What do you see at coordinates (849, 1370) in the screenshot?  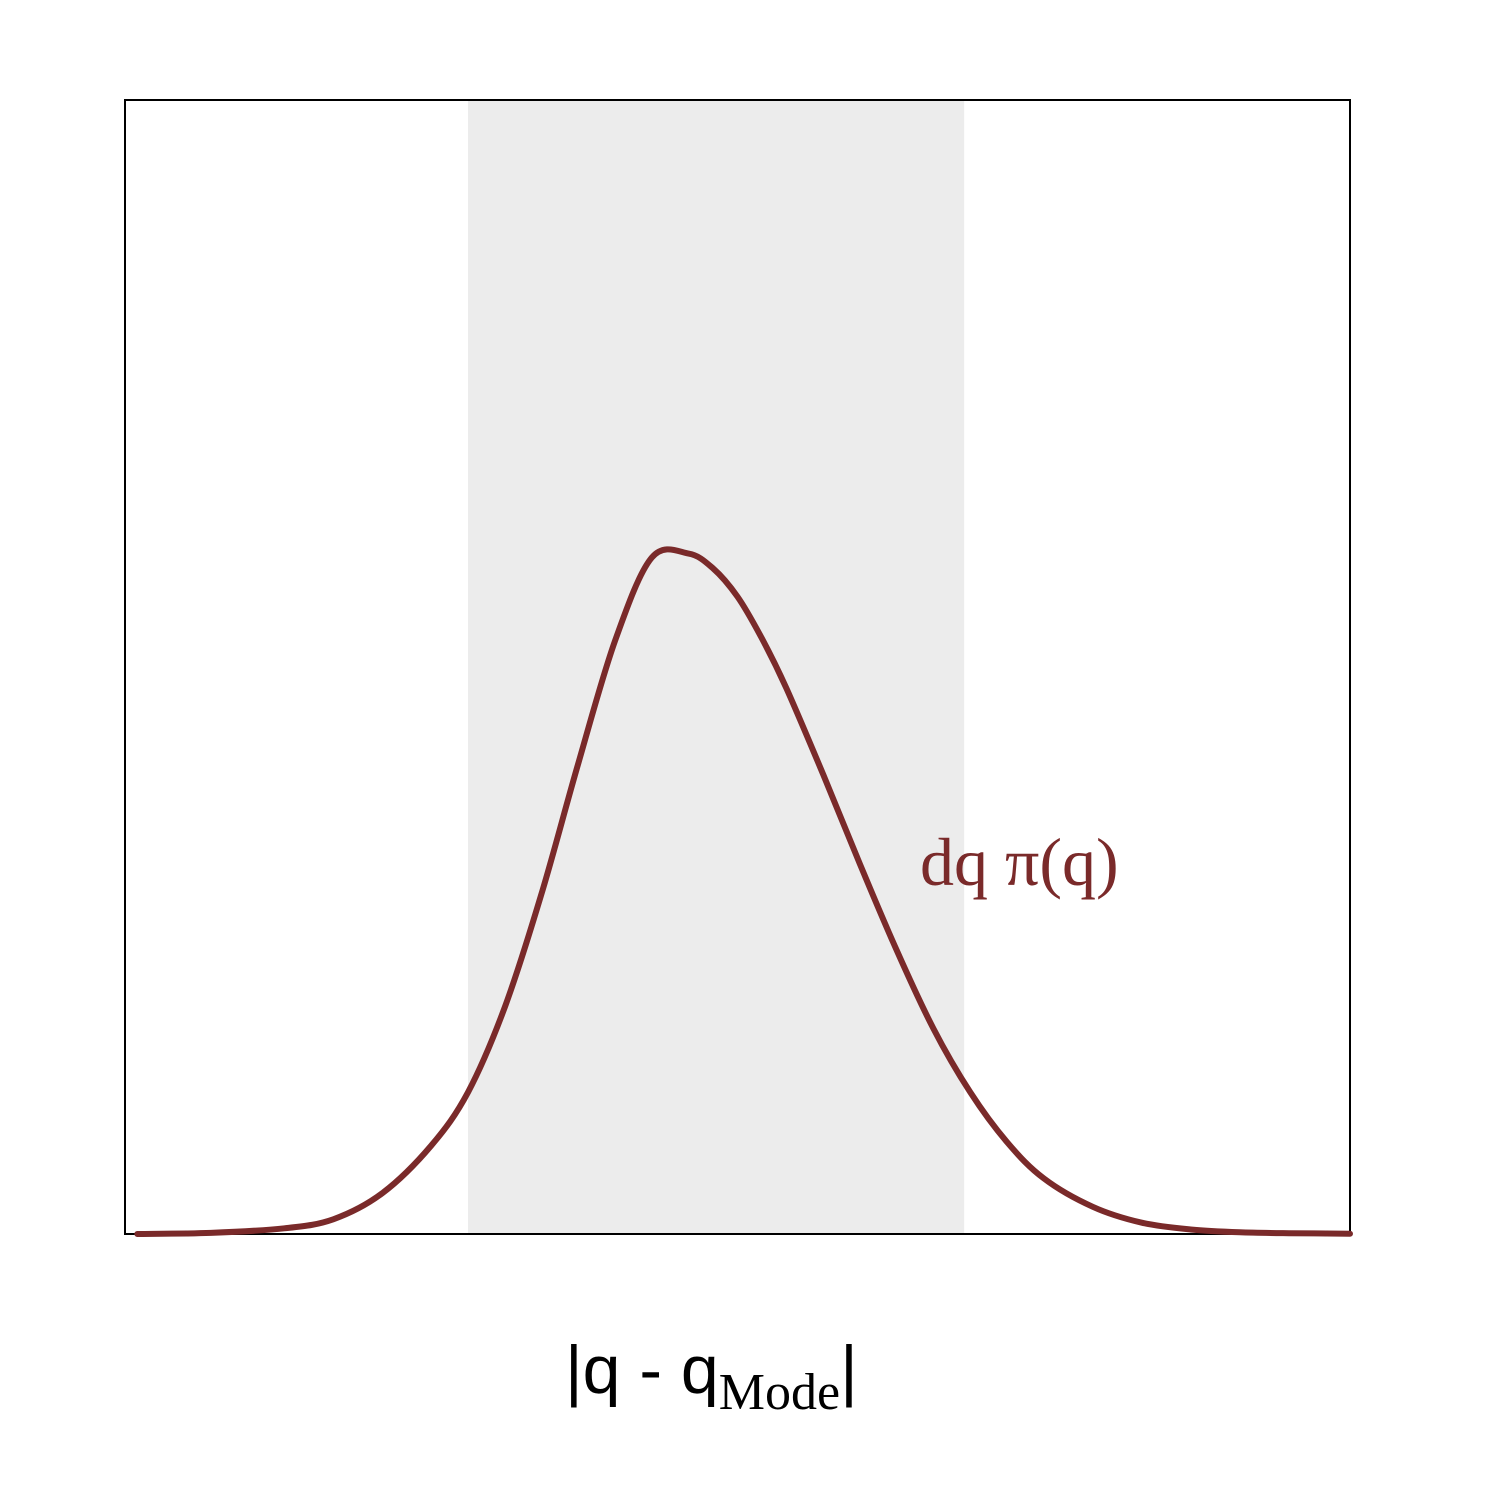 I see `x-axis-label-suffix: |` at bounding box center [849, 1370].